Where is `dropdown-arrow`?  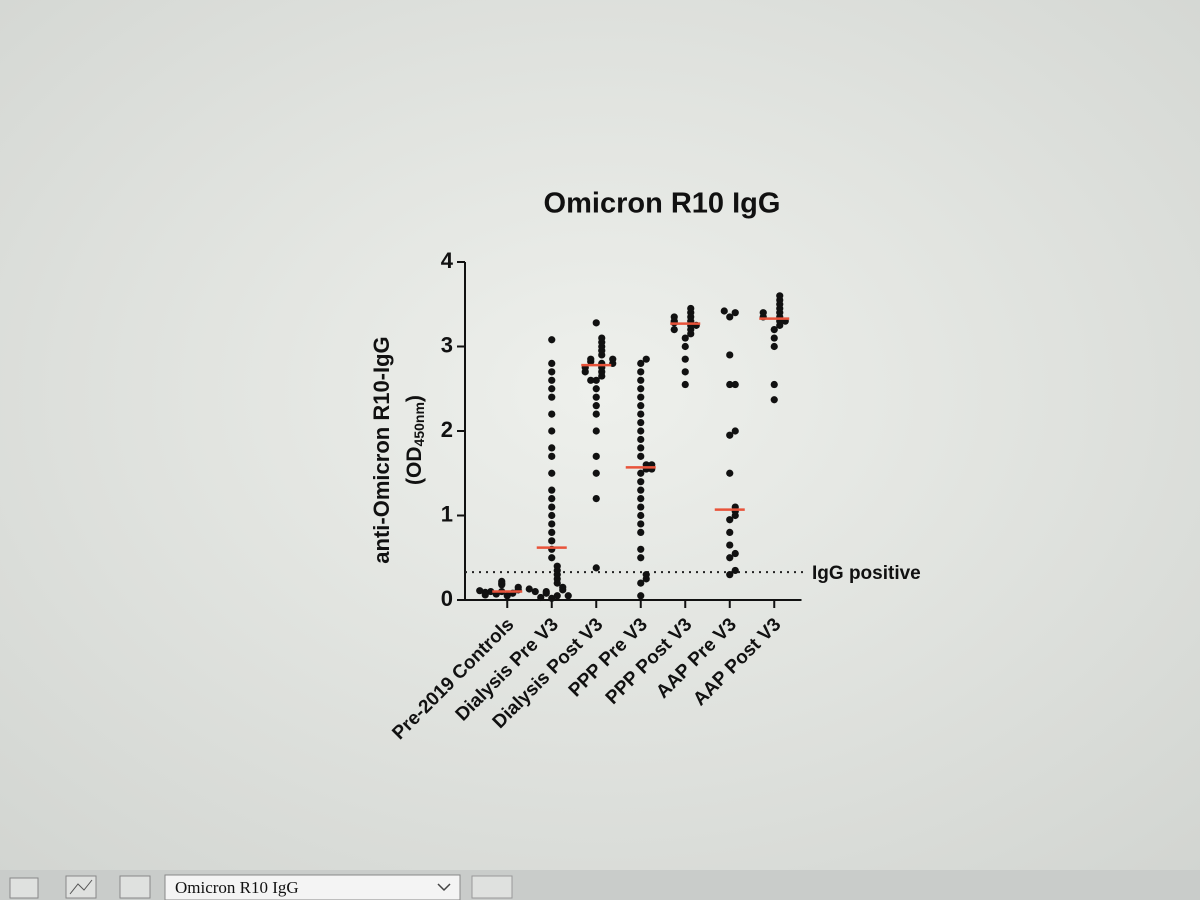
dropdown-arrow is located at coordinates (444, 887).